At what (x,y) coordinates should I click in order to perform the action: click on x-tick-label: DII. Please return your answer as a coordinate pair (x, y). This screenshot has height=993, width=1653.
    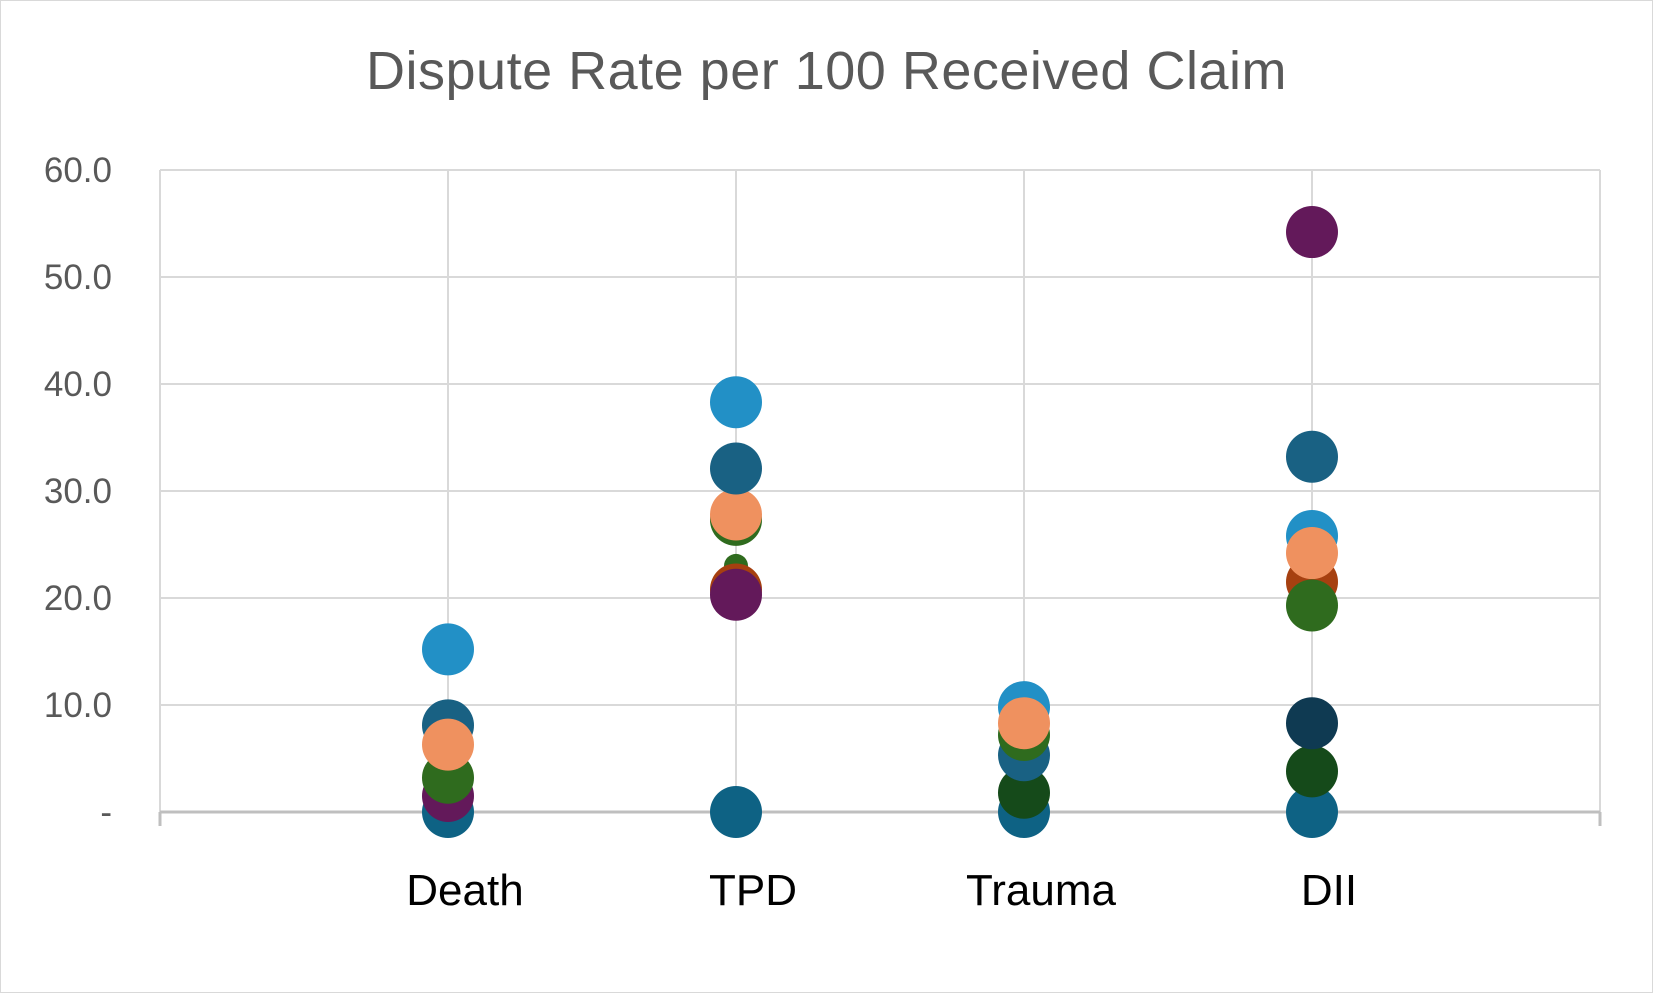
    Looking at the image, I should click on (1329, 890).